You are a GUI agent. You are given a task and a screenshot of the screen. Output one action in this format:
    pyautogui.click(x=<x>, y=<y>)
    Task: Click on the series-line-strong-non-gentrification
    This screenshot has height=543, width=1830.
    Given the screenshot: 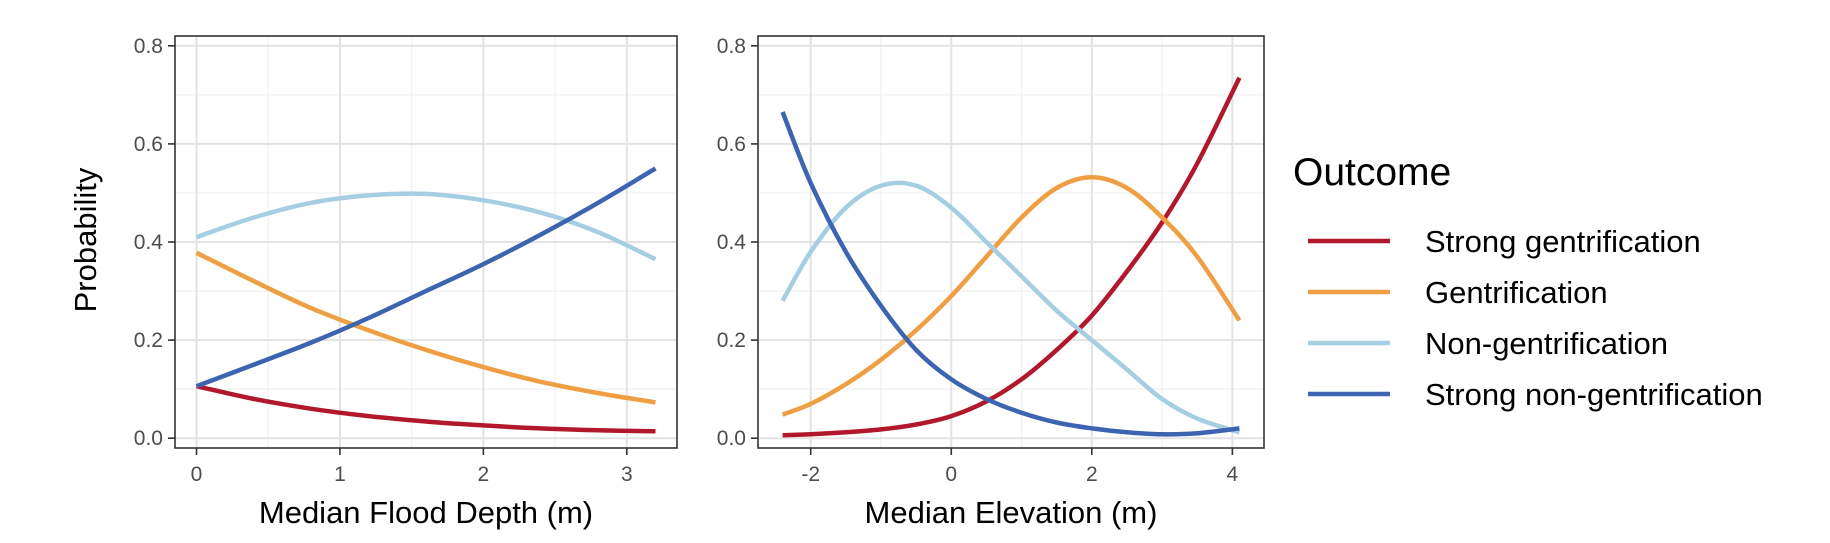 What is the action you would take?
    pyautogui.click(x=426, y=277)
    